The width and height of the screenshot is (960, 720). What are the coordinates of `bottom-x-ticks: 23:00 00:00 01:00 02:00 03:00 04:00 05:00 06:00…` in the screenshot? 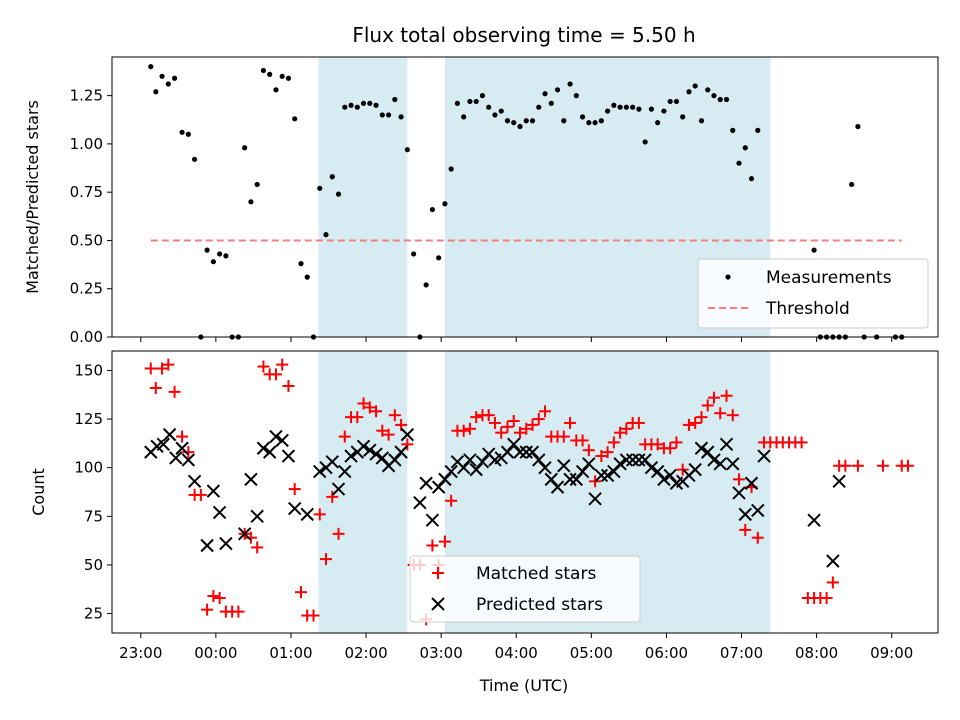 It's located at (516, 647).